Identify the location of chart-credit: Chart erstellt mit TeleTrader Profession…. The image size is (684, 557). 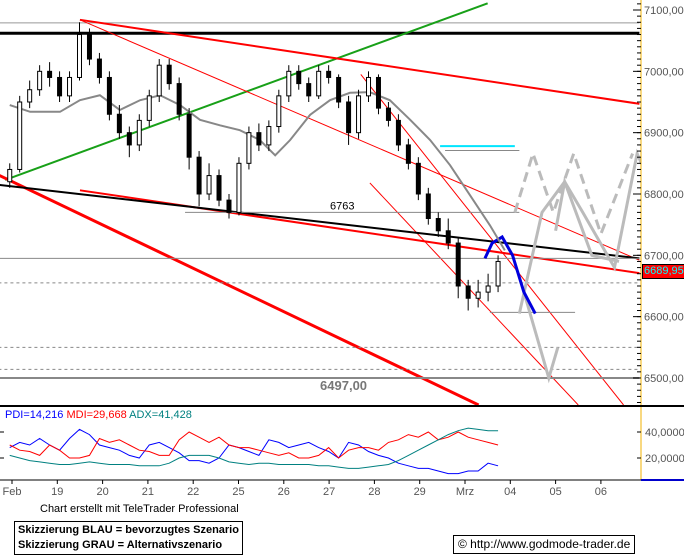
(139, 509).